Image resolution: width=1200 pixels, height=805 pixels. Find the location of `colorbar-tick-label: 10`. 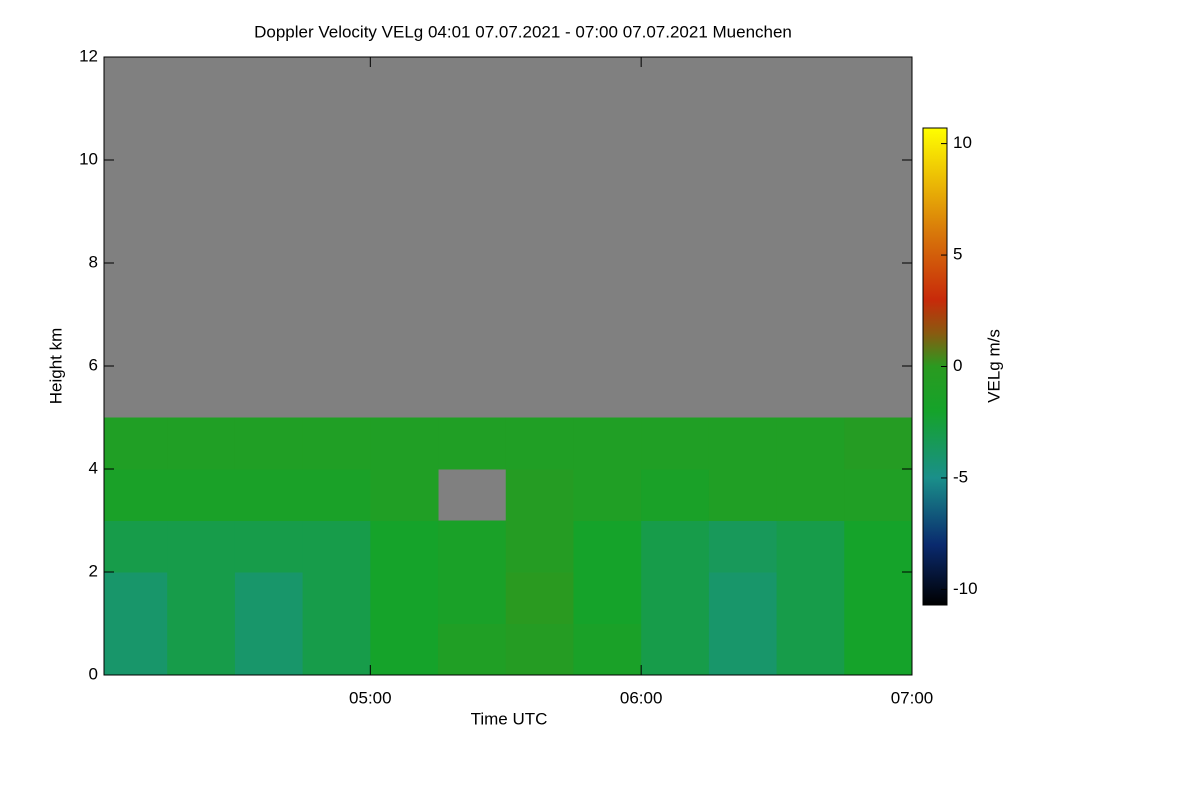

colorbar-tick-label: 10 is located at coordinates (962, 142).